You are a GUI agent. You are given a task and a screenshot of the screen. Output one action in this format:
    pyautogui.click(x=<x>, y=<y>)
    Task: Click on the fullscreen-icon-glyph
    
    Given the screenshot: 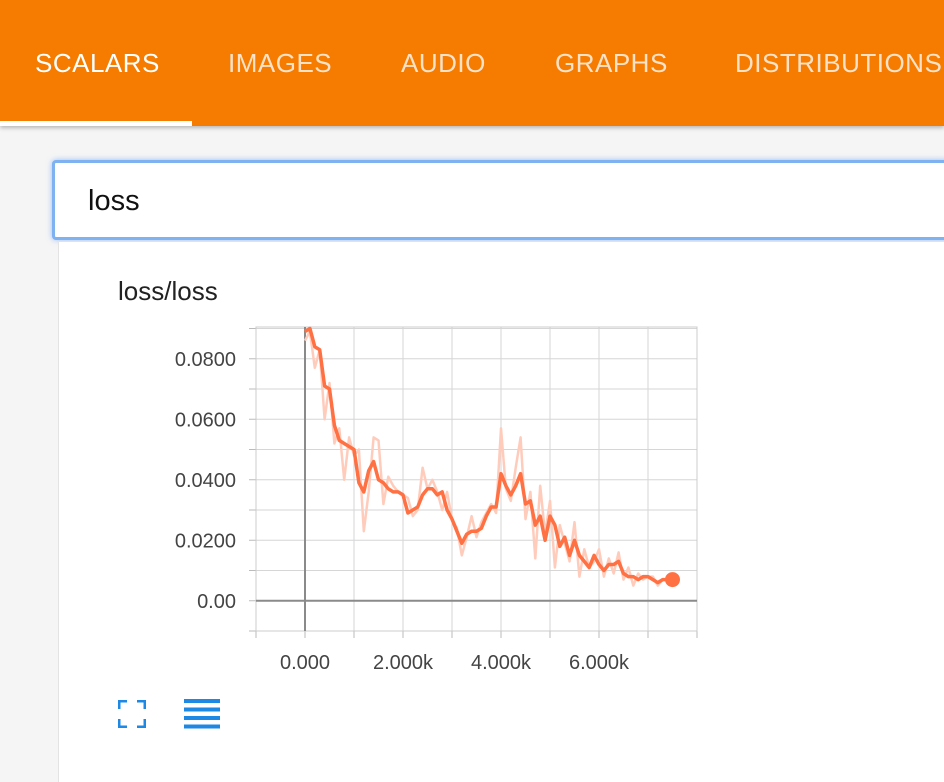 What is the action you would take?
    pyautogui.click(x=132, y=714)
    